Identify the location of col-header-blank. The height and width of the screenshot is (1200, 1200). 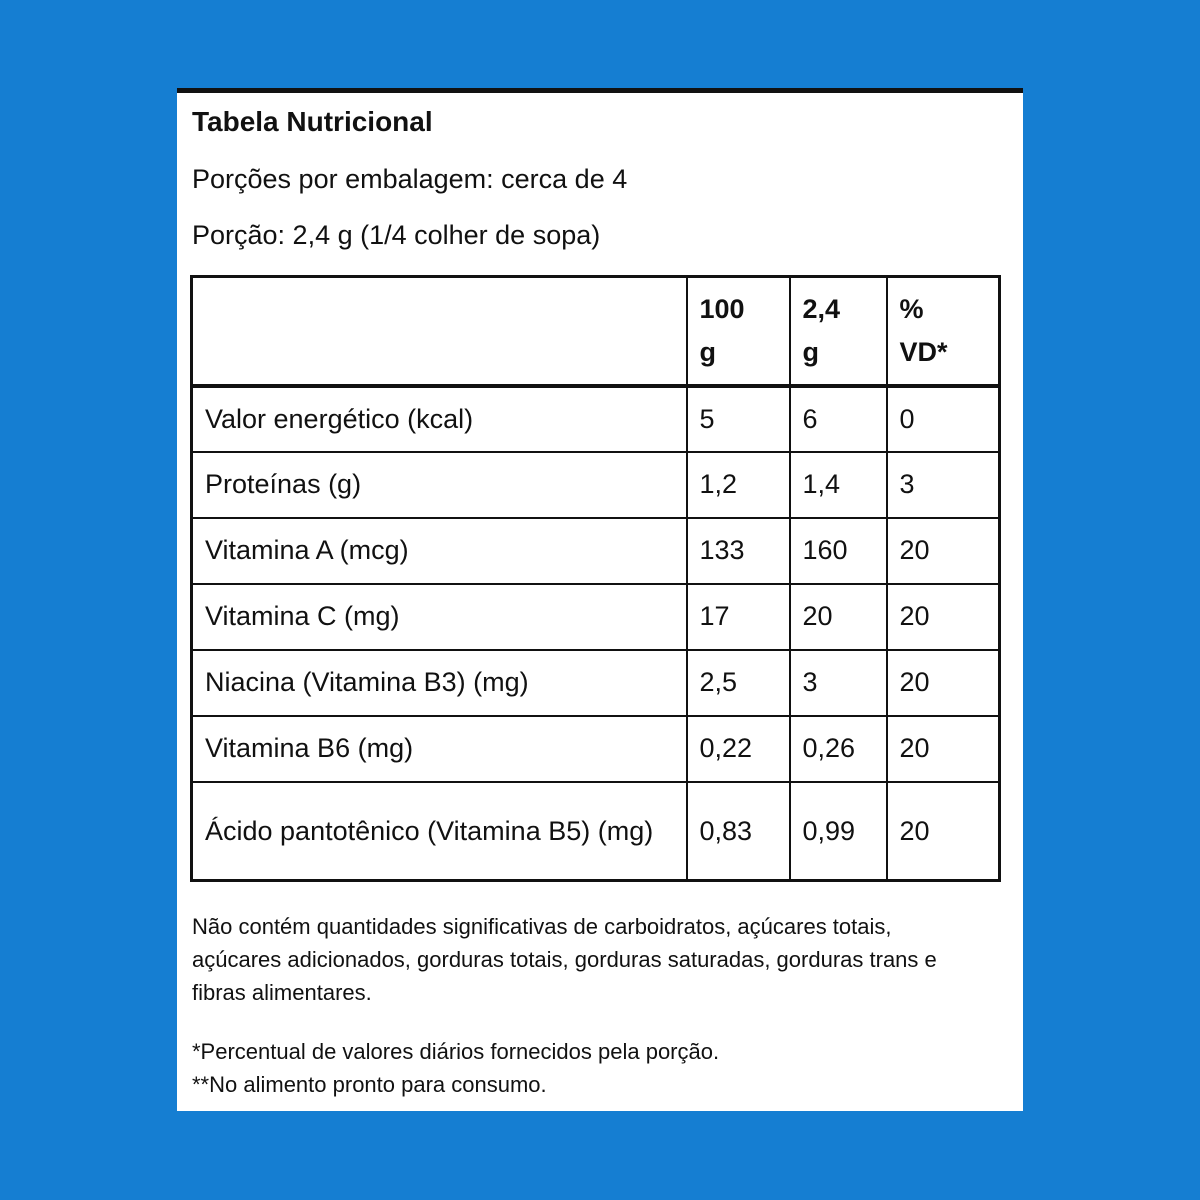
(439, 331).